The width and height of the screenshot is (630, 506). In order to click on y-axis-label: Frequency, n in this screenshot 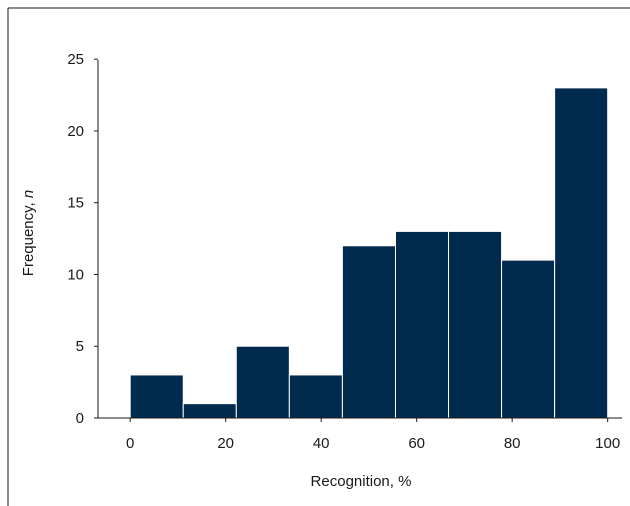, I will do `click(28, 233)`.